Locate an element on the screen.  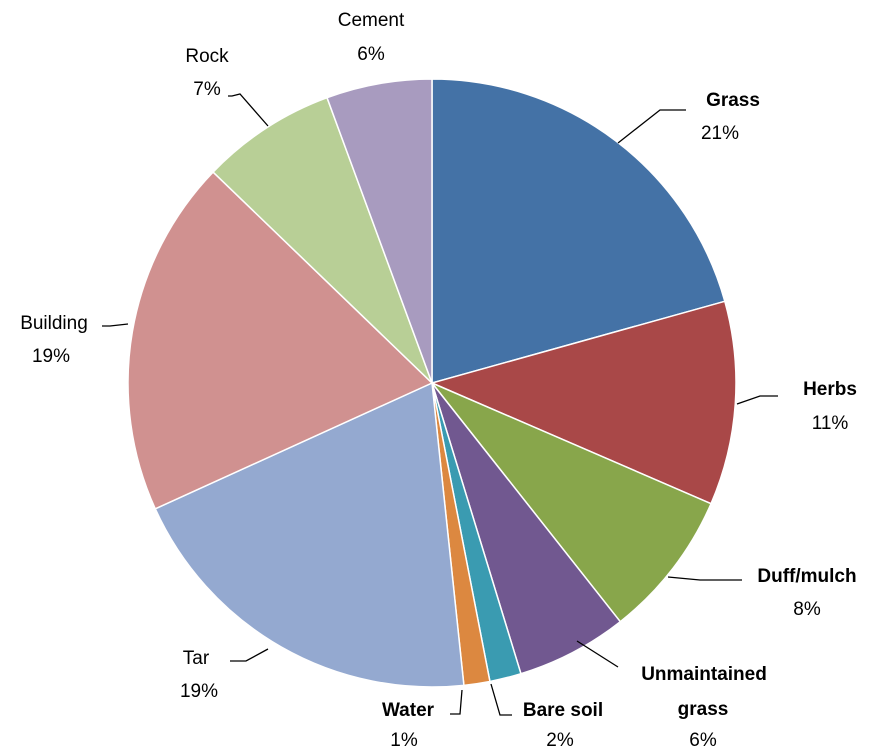
label-bare-soil-pct: 2% is located at coordinates (560, 739).